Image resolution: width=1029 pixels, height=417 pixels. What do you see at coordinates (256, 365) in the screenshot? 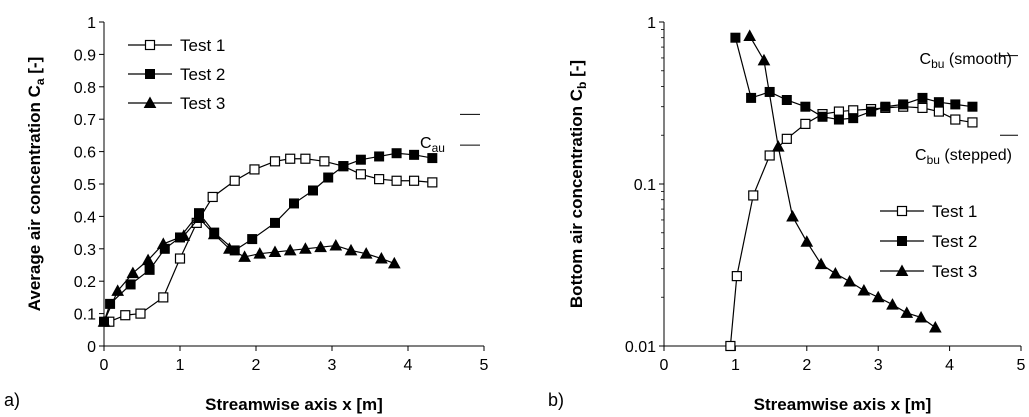
I see `x-tick-label: 2` at bounding box center [256, 365].